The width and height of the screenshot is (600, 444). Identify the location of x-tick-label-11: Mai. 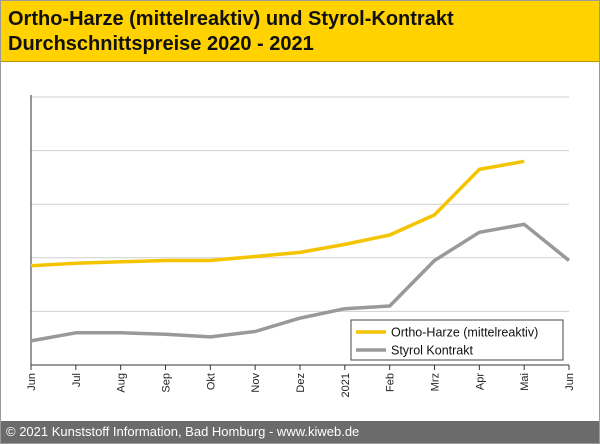
(525, 382).